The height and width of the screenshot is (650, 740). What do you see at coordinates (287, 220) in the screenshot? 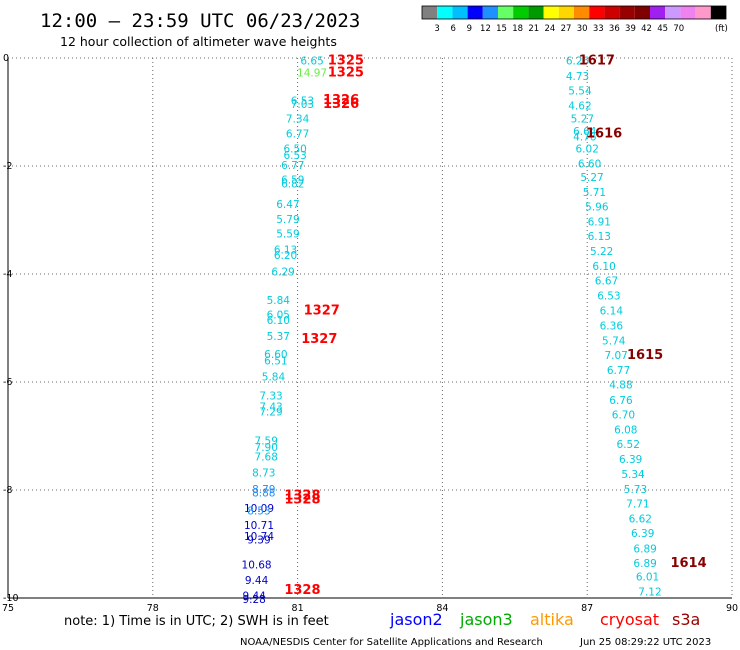
I see `wave-height-label: 5.79` at bounding box center [287, 220].